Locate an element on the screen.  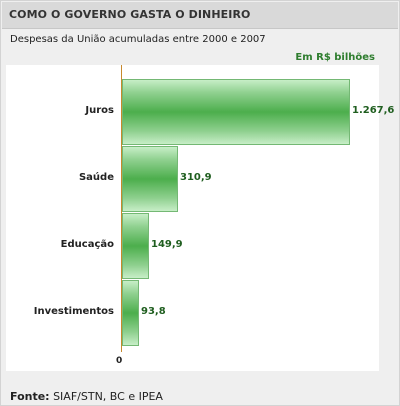
category-label: Saúde is located at coordinates (96, 177).